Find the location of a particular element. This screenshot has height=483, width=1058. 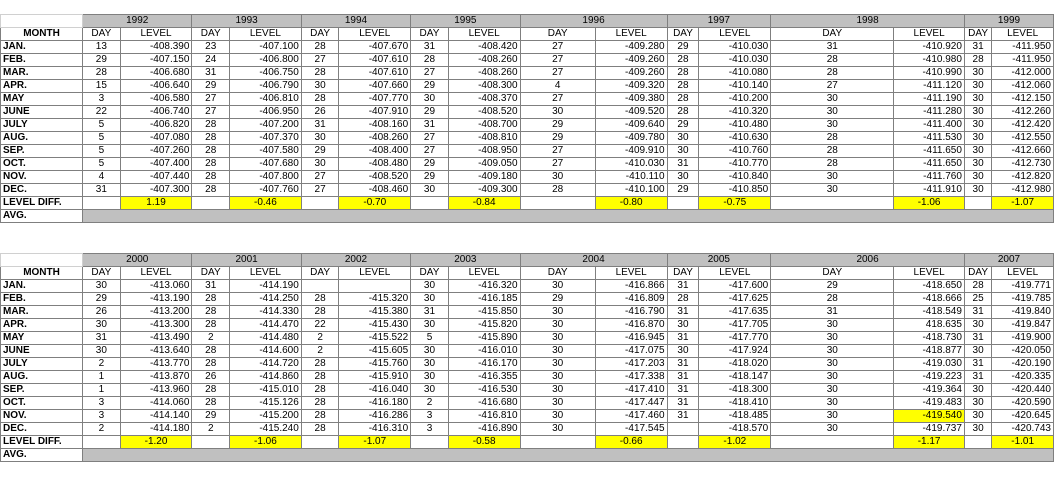

level-cell: -415.910 is located at coordinates (375, 377).